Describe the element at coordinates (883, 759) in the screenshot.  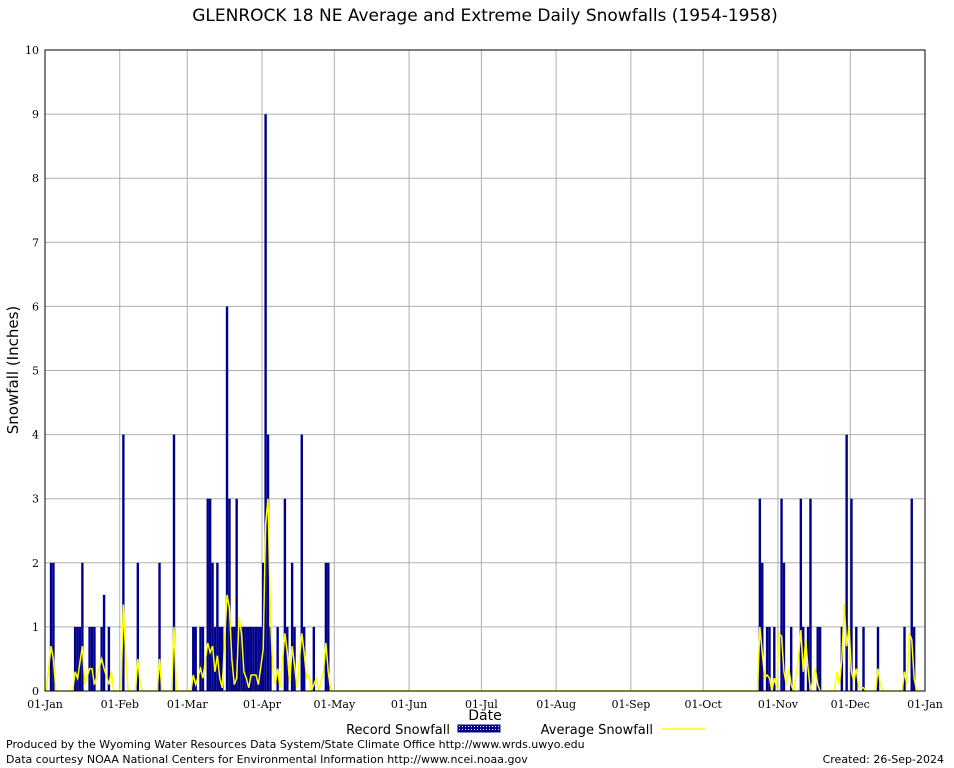
I see `footer-created: Created: 26-Sep-2024` at that location.